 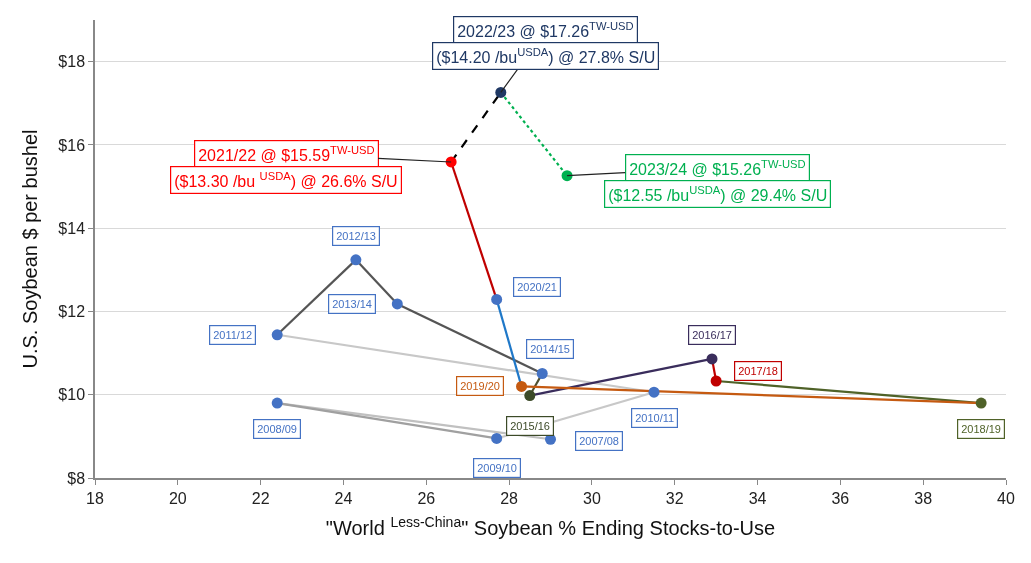 What do you see at coordinates (546, 56) in the screenshot?
I see `annotation: ($14.20 /bu$^{USDA}$) @ 27.8% S/U` at bounding box center [546, 56].